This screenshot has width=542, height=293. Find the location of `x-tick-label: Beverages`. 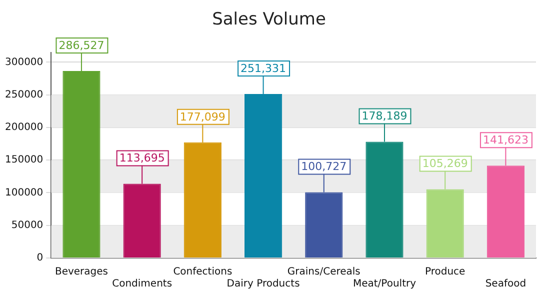

x-tick-label: Beverages is located at coordinates (81, 272).